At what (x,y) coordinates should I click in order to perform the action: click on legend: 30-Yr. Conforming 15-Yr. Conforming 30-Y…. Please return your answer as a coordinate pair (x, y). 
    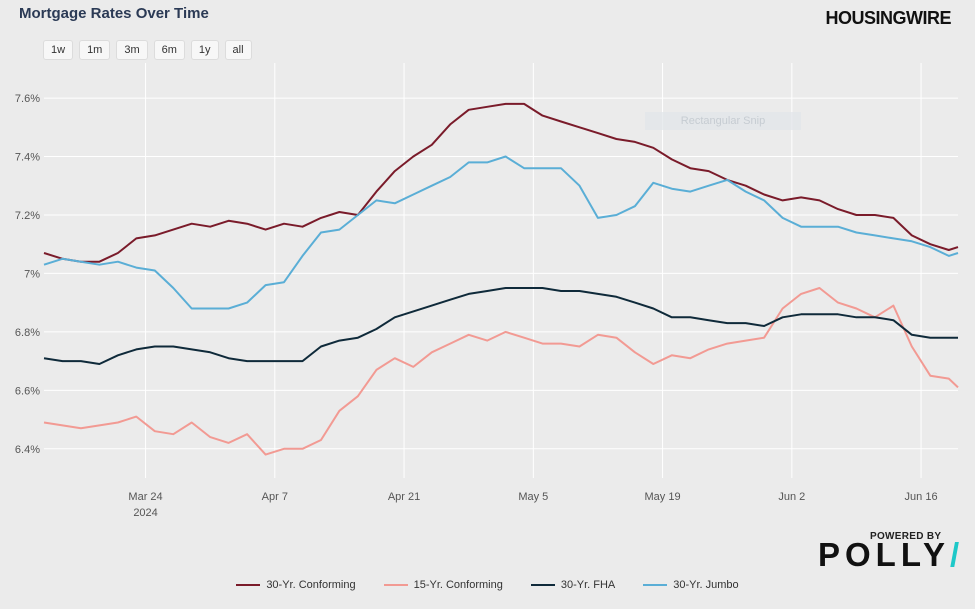
    Looking at the image, I should click on (487, 585).